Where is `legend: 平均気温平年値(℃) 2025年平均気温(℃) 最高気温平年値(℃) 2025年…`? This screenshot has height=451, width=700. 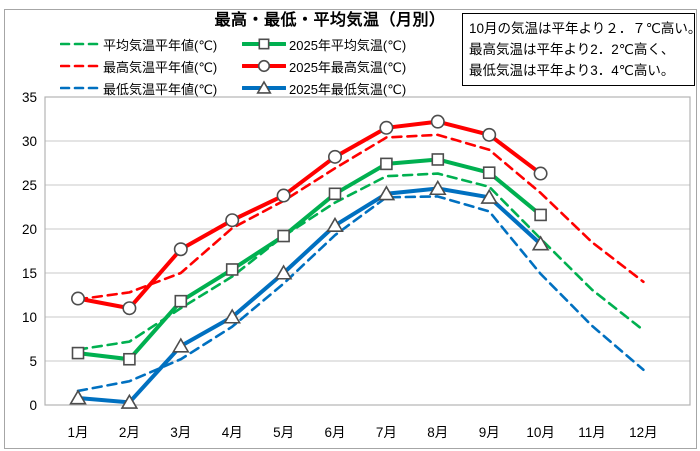 legend: 平均気温平年値(℃) 2025年平均気温(℃) 最高気温平年値(℃) 2025年… is located at coordinates (260, 66).